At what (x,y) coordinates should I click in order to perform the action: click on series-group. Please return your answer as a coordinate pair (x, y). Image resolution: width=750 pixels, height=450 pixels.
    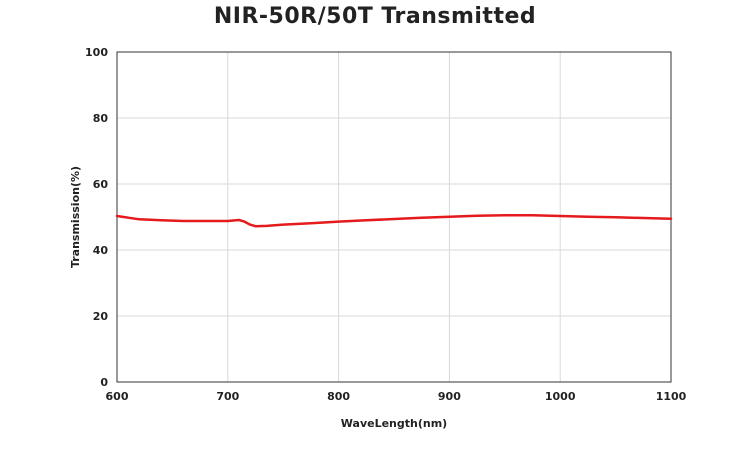
    Looking at the image, I should click on (394, 221).